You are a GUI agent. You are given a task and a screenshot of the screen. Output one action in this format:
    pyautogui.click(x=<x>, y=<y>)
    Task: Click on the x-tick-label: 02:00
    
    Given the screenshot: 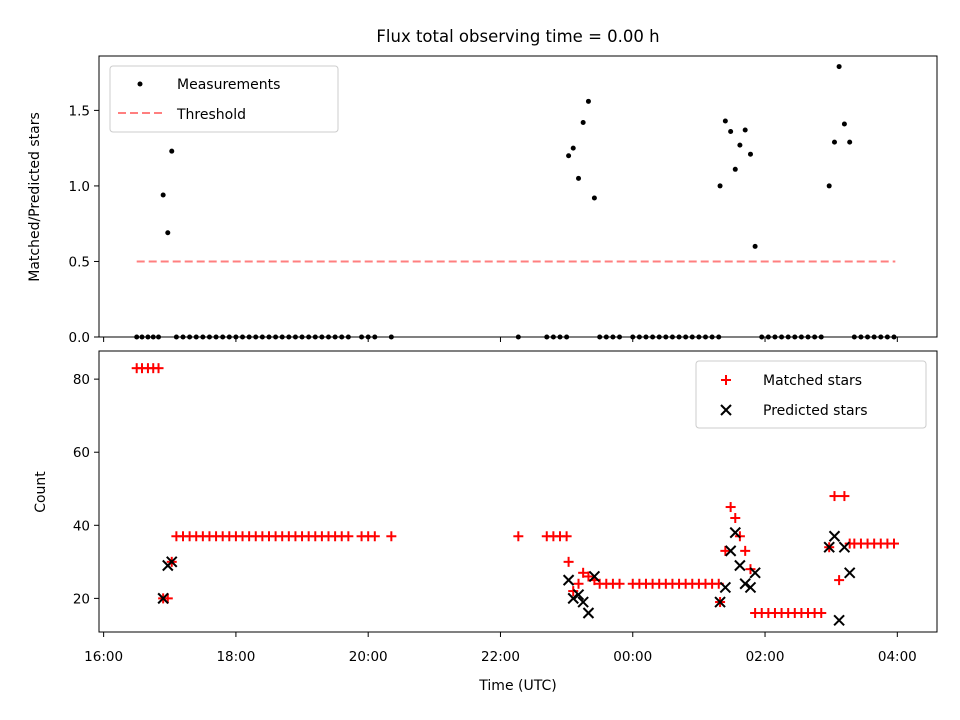 What is the action you would take?
    pyautogui.click(x=765, y=657)
    